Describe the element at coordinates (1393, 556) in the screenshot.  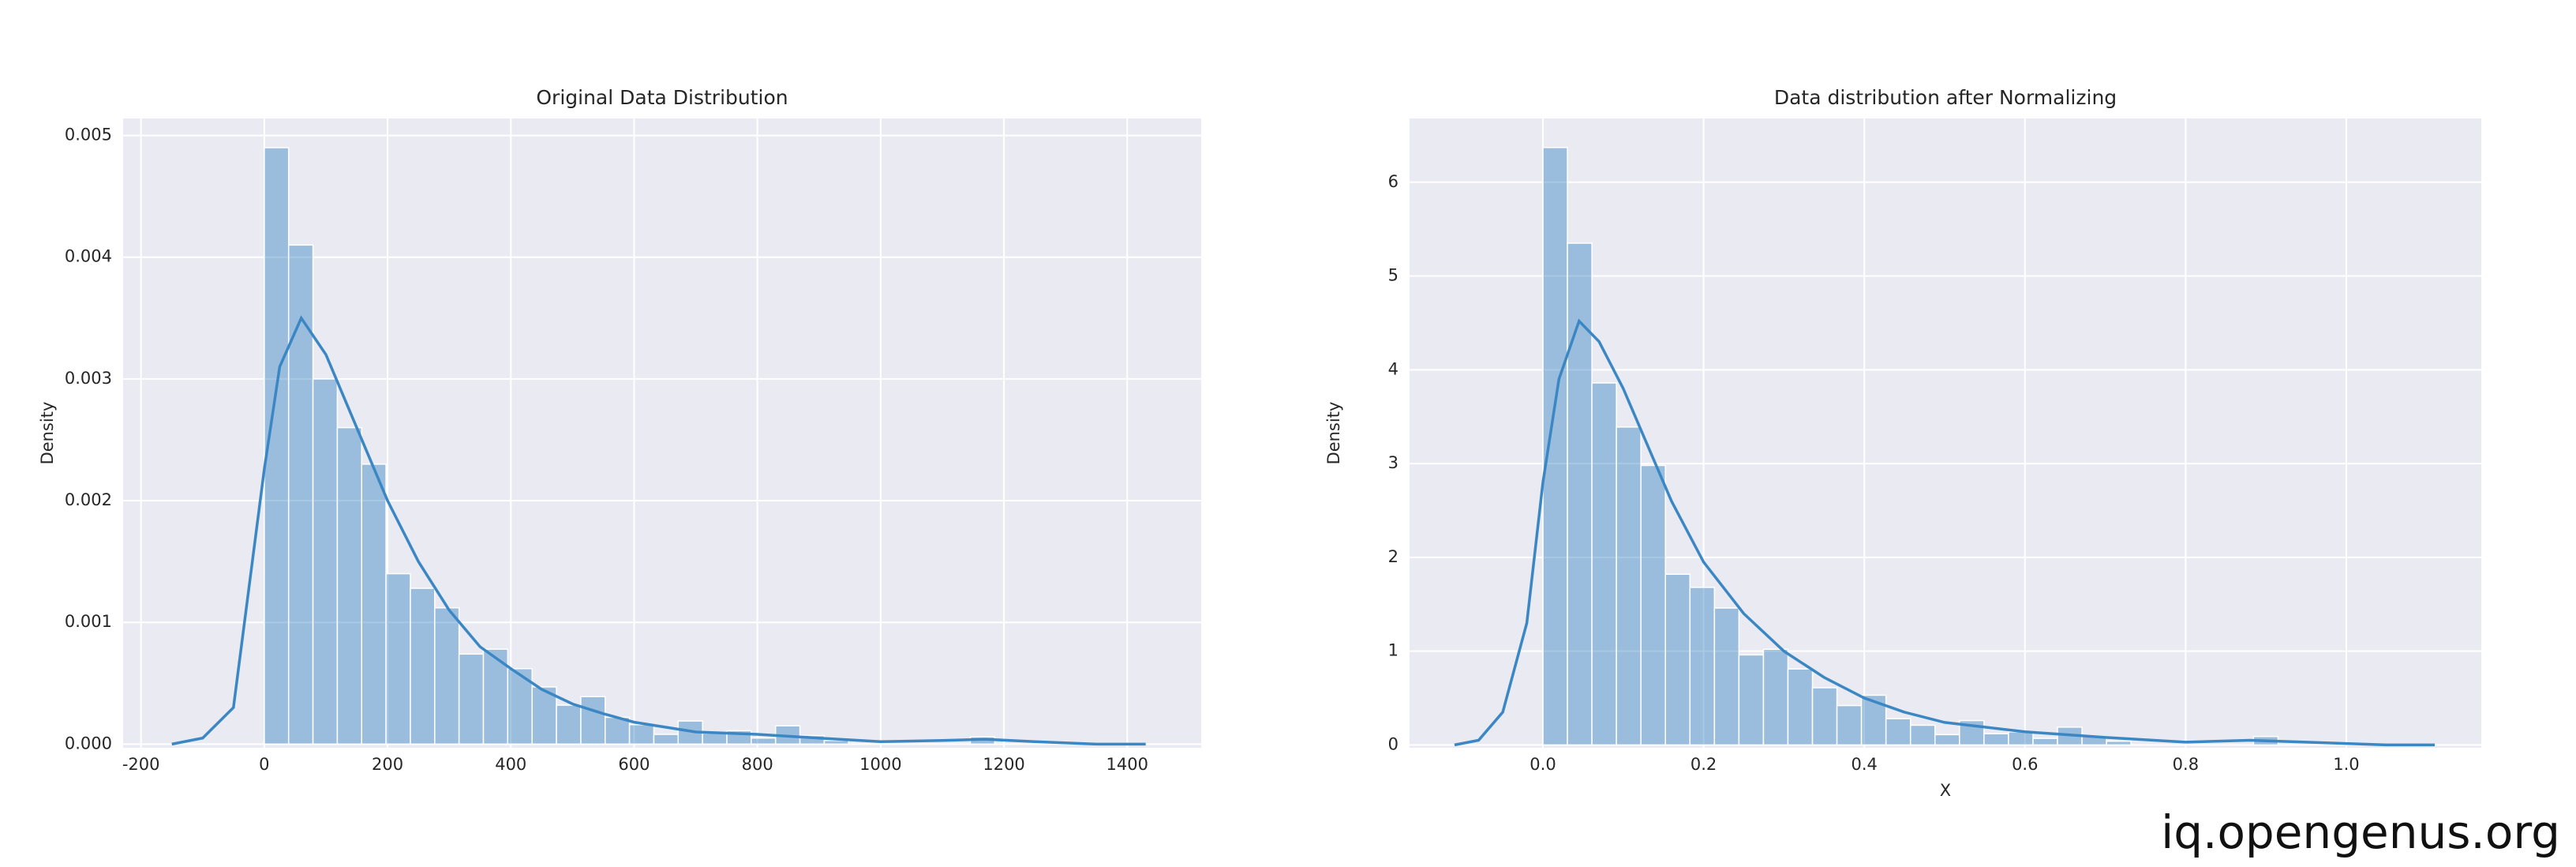
I see `y-tick-label: 2` at that location.